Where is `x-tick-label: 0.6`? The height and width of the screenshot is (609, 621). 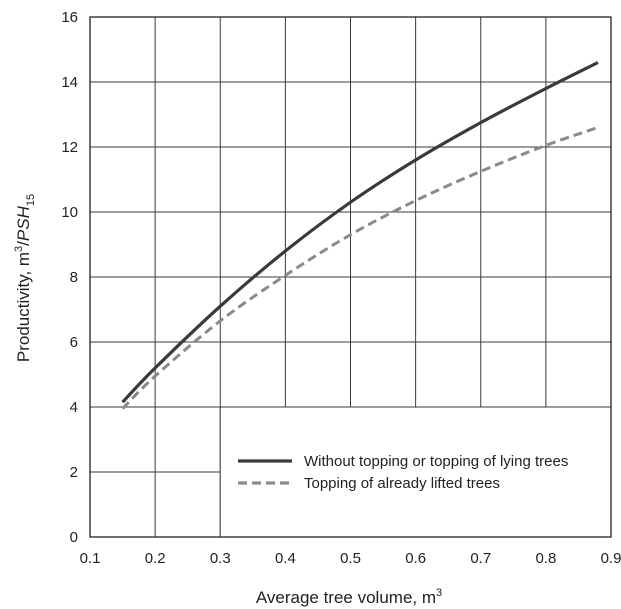 x-tick-label: 0.6 is located at coordinates (415, 558).